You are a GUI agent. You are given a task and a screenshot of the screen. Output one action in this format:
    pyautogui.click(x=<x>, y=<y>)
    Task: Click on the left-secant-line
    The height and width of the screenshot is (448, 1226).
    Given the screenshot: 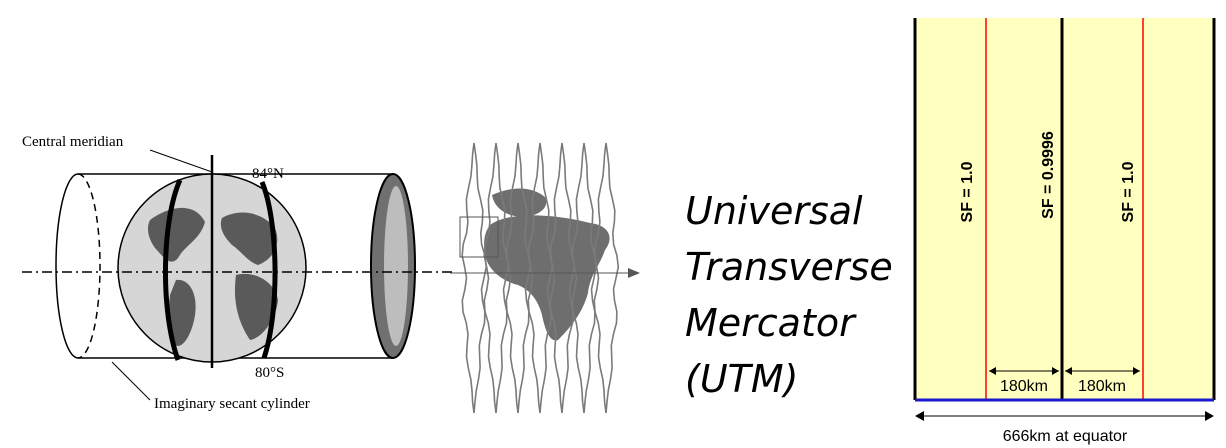 What is the action you would take?
    pyautogui.click(x=173, y=269)
    